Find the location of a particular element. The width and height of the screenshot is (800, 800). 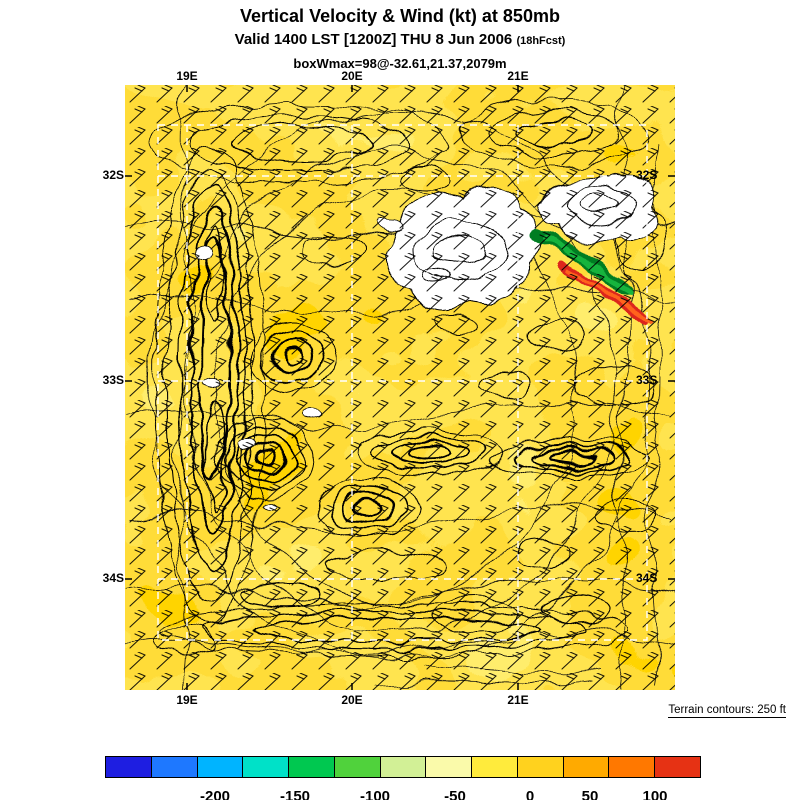

axis-label-left-33s: 33S is located at coordinates (113, 380).